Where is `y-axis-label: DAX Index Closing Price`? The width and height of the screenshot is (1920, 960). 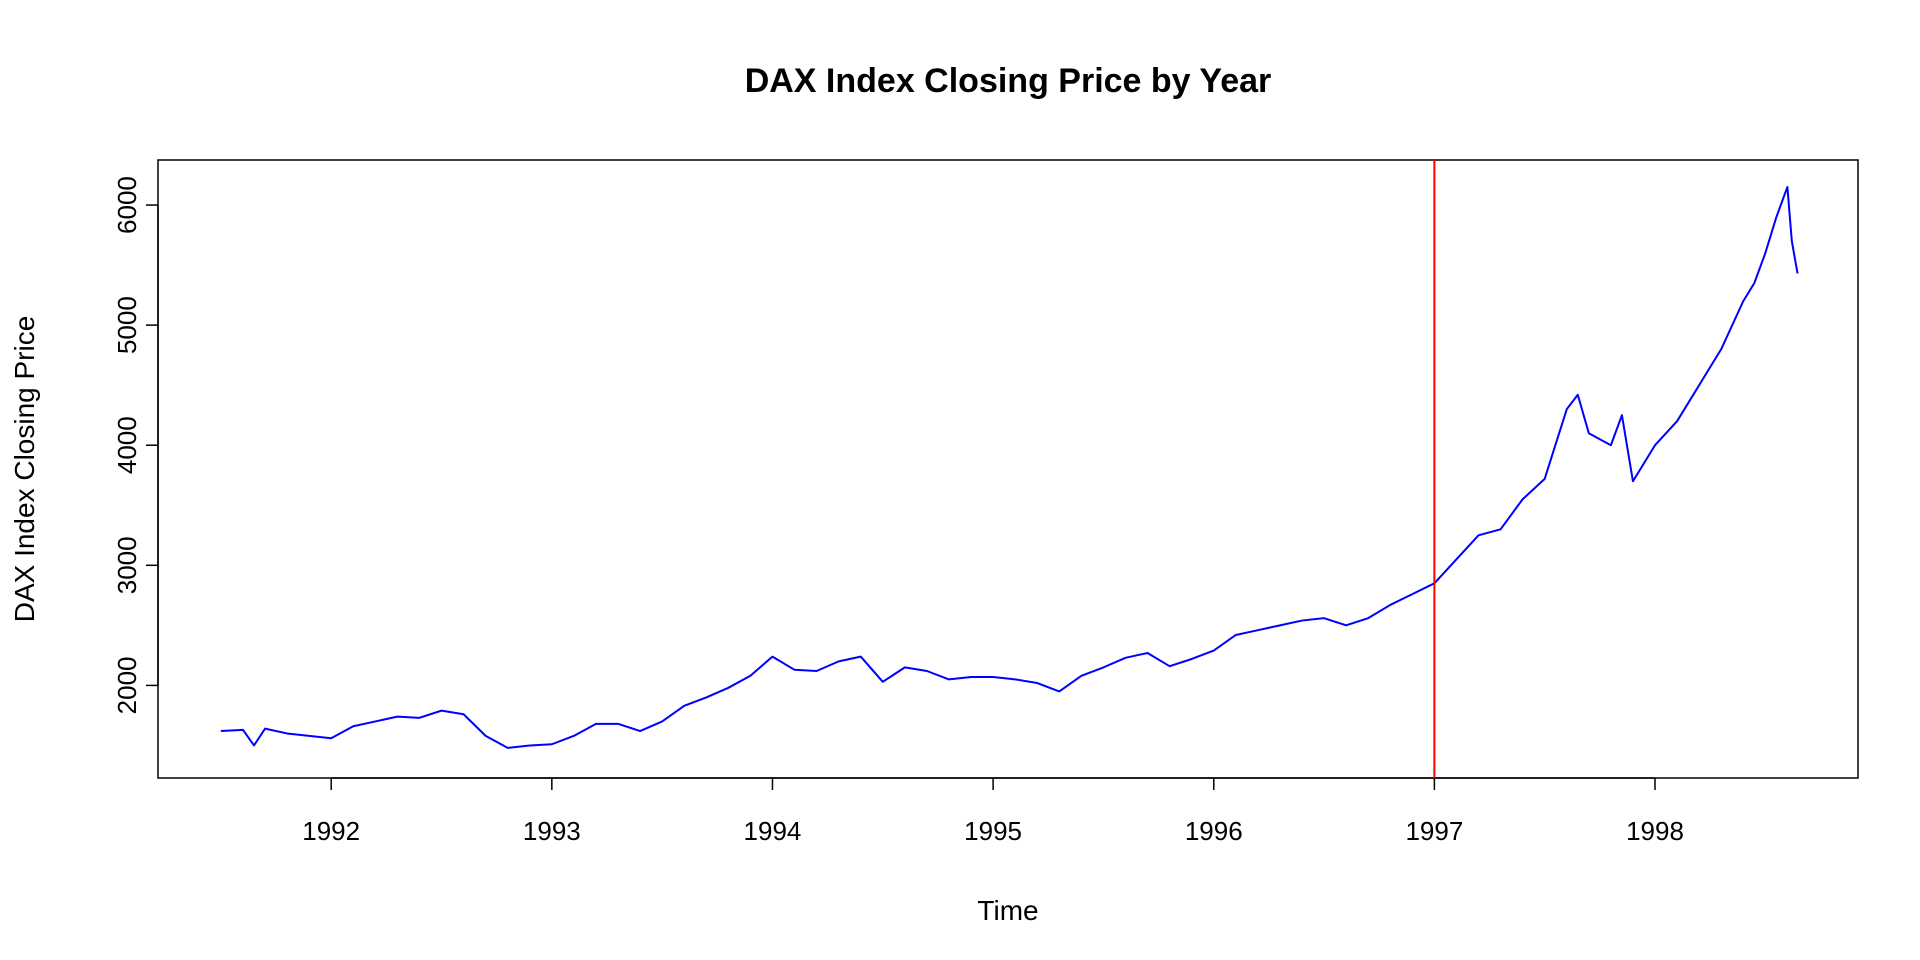 y-axis-label: DAX Index Closing Price is located at coordinates (24, 469).